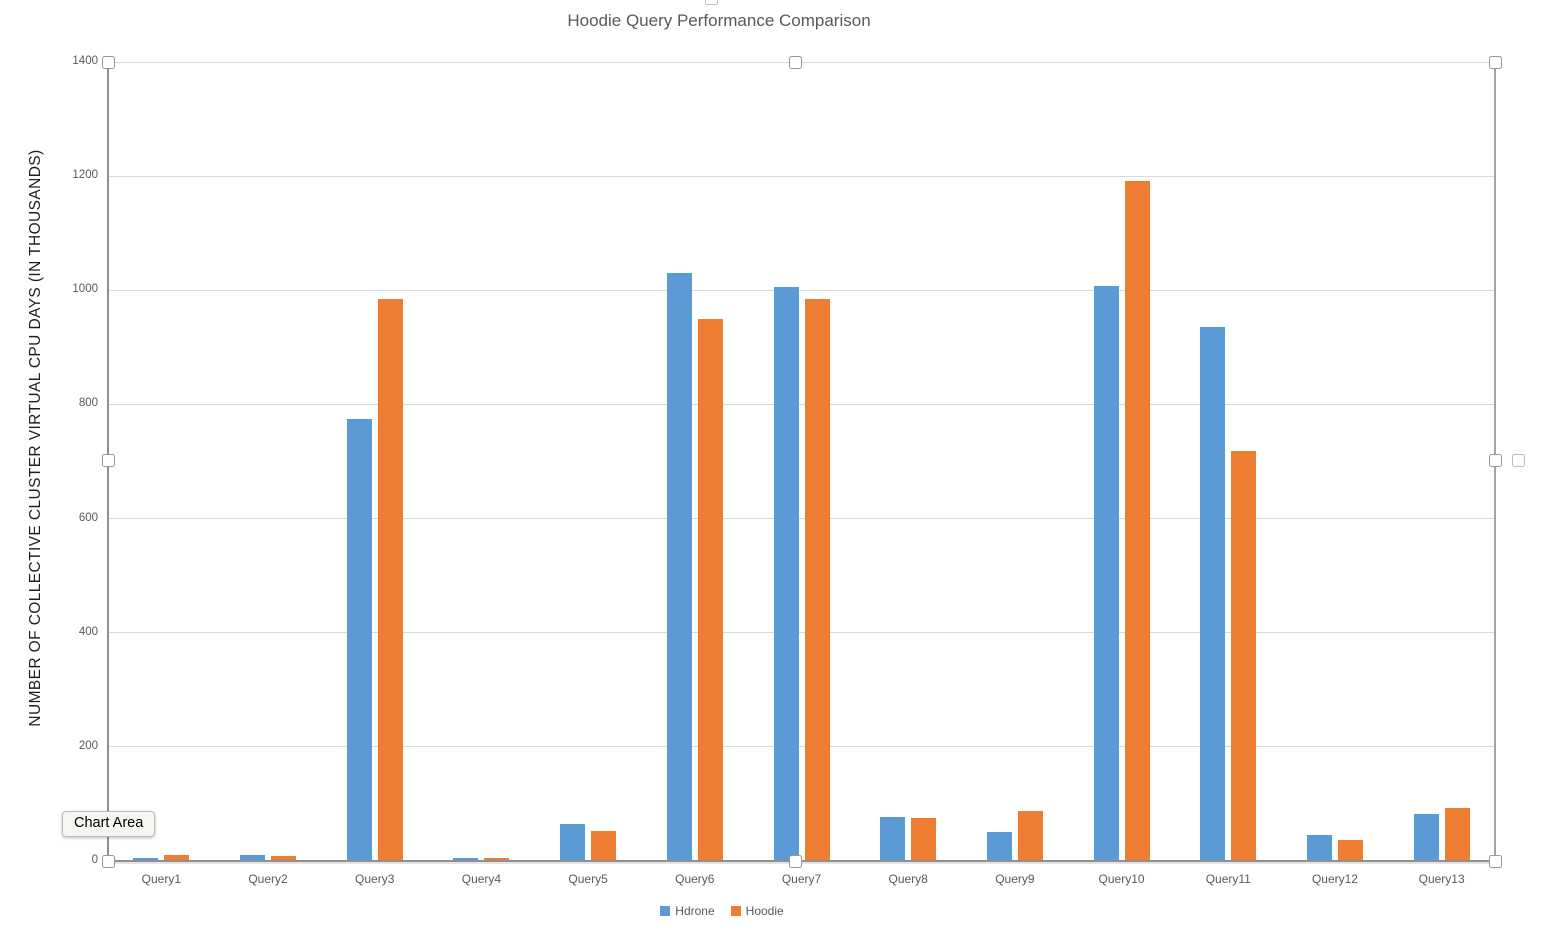  I want to click on chart-area-tooltip: Chart Area, so click(109, 824).